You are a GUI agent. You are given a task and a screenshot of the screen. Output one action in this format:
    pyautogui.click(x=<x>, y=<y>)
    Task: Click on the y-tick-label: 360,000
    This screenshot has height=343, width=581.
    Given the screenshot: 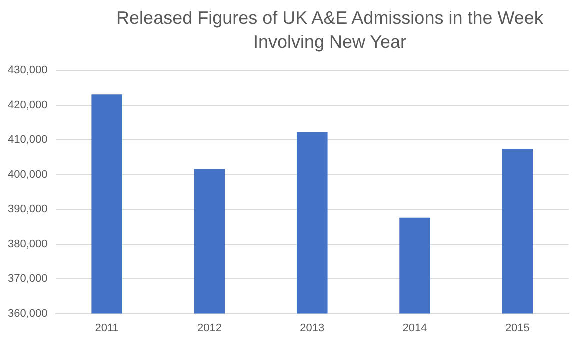 What is the action you would take?
    pyautogui.click(x=28, y=314)
    